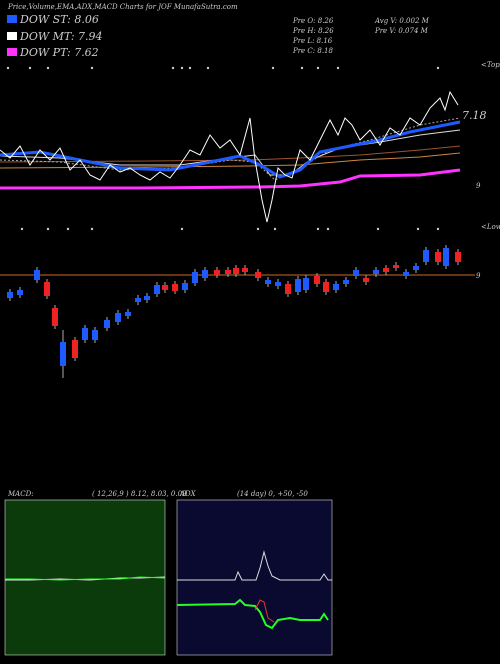 This screenshot has width=500, height=664. I want to click on legend-label: DOW ST: 8.06, so click(59, 19).